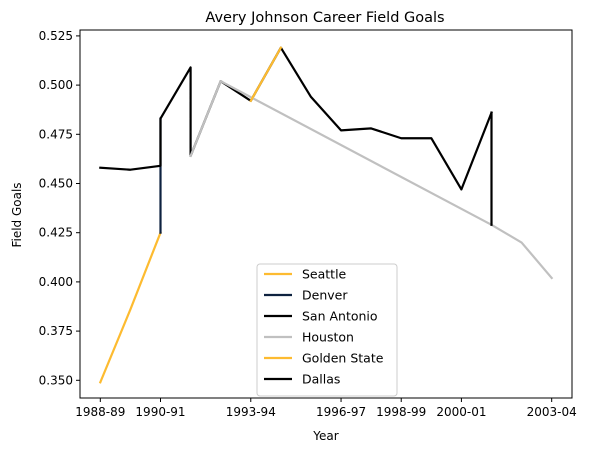 This screenshot has height=453, width=591. What do you see at coordinates (56, 380) in the screenshot?
I see `y-tick-label: 0.350` at bounding box center [56, 380].